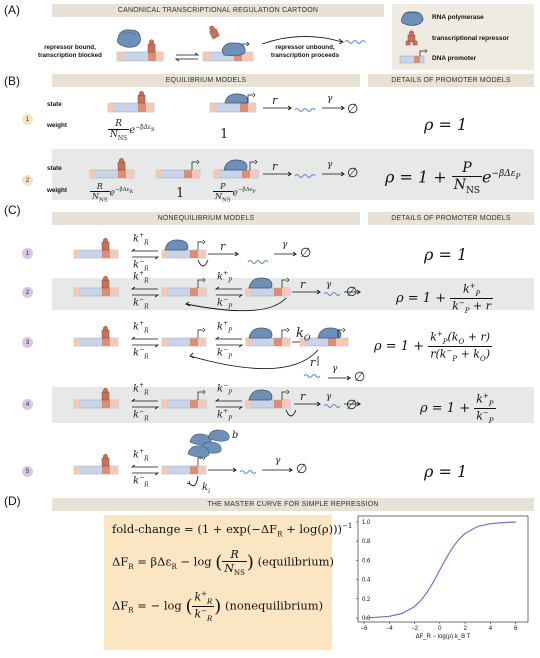 This screenshot has height=658, width=540. I want to click on neq-row2-kPp-k: k, so click(220, 277).